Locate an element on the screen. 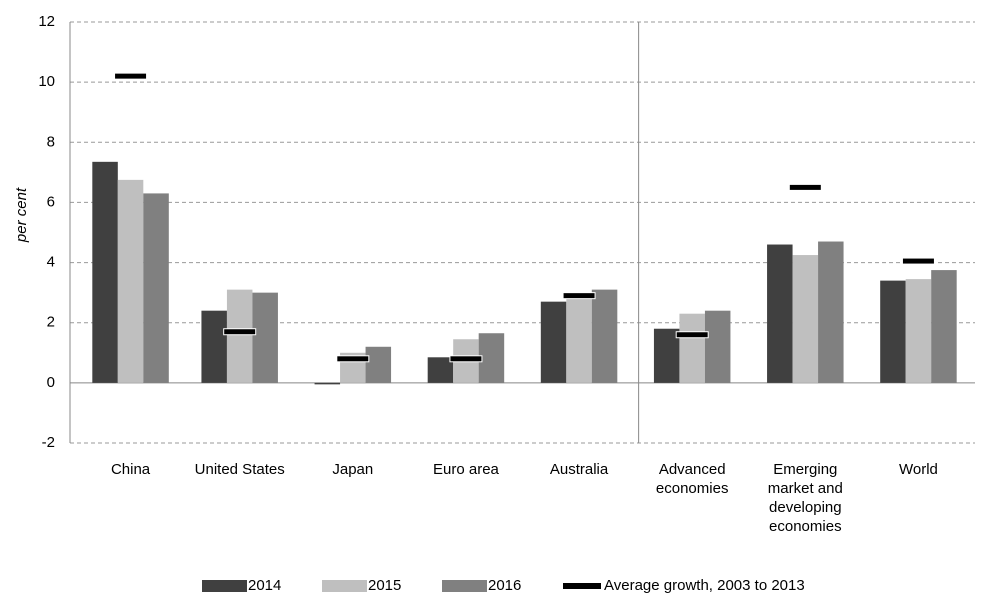 The width and height of the screenshot is (982, 597). x-tick-label: Advanced economies is located at coordinates (692, 479).